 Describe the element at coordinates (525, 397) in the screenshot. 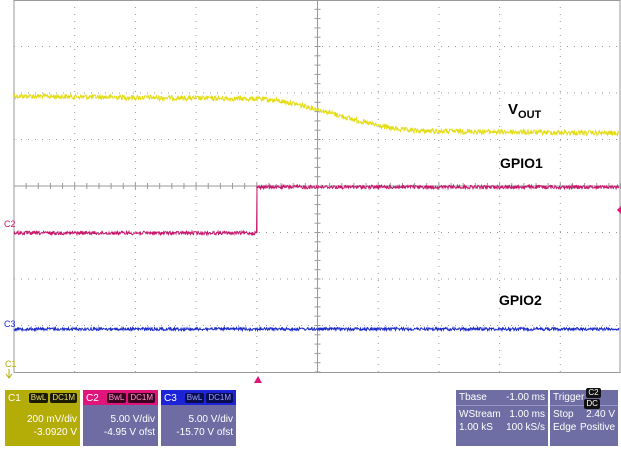

I see `timebase-value: -1.00 ms` at that location.